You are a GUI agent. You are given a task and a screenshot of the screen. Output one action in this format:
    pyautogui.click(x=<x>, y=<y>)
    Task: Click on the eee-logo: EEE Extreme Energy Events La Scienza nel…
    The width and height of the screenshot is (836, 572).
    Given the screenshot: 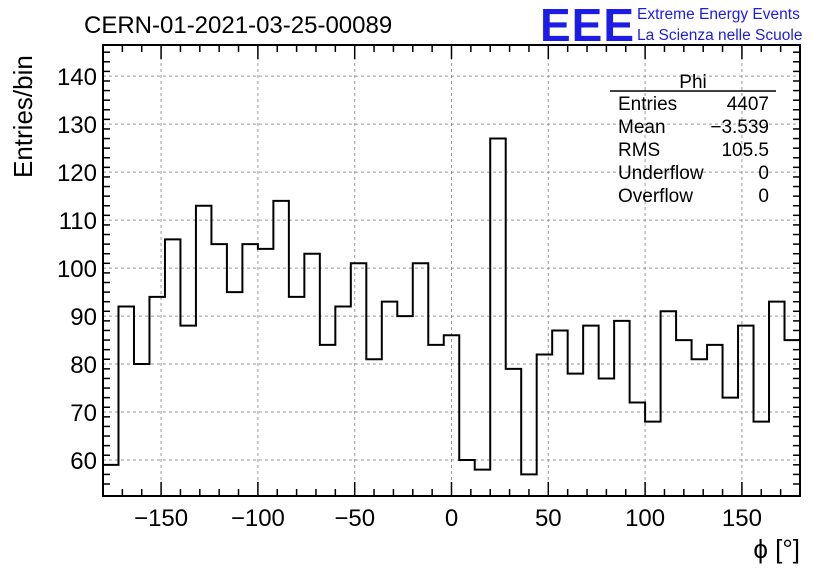 What is the action you would take?
    pyautogui.click(x=671, y=25)
    